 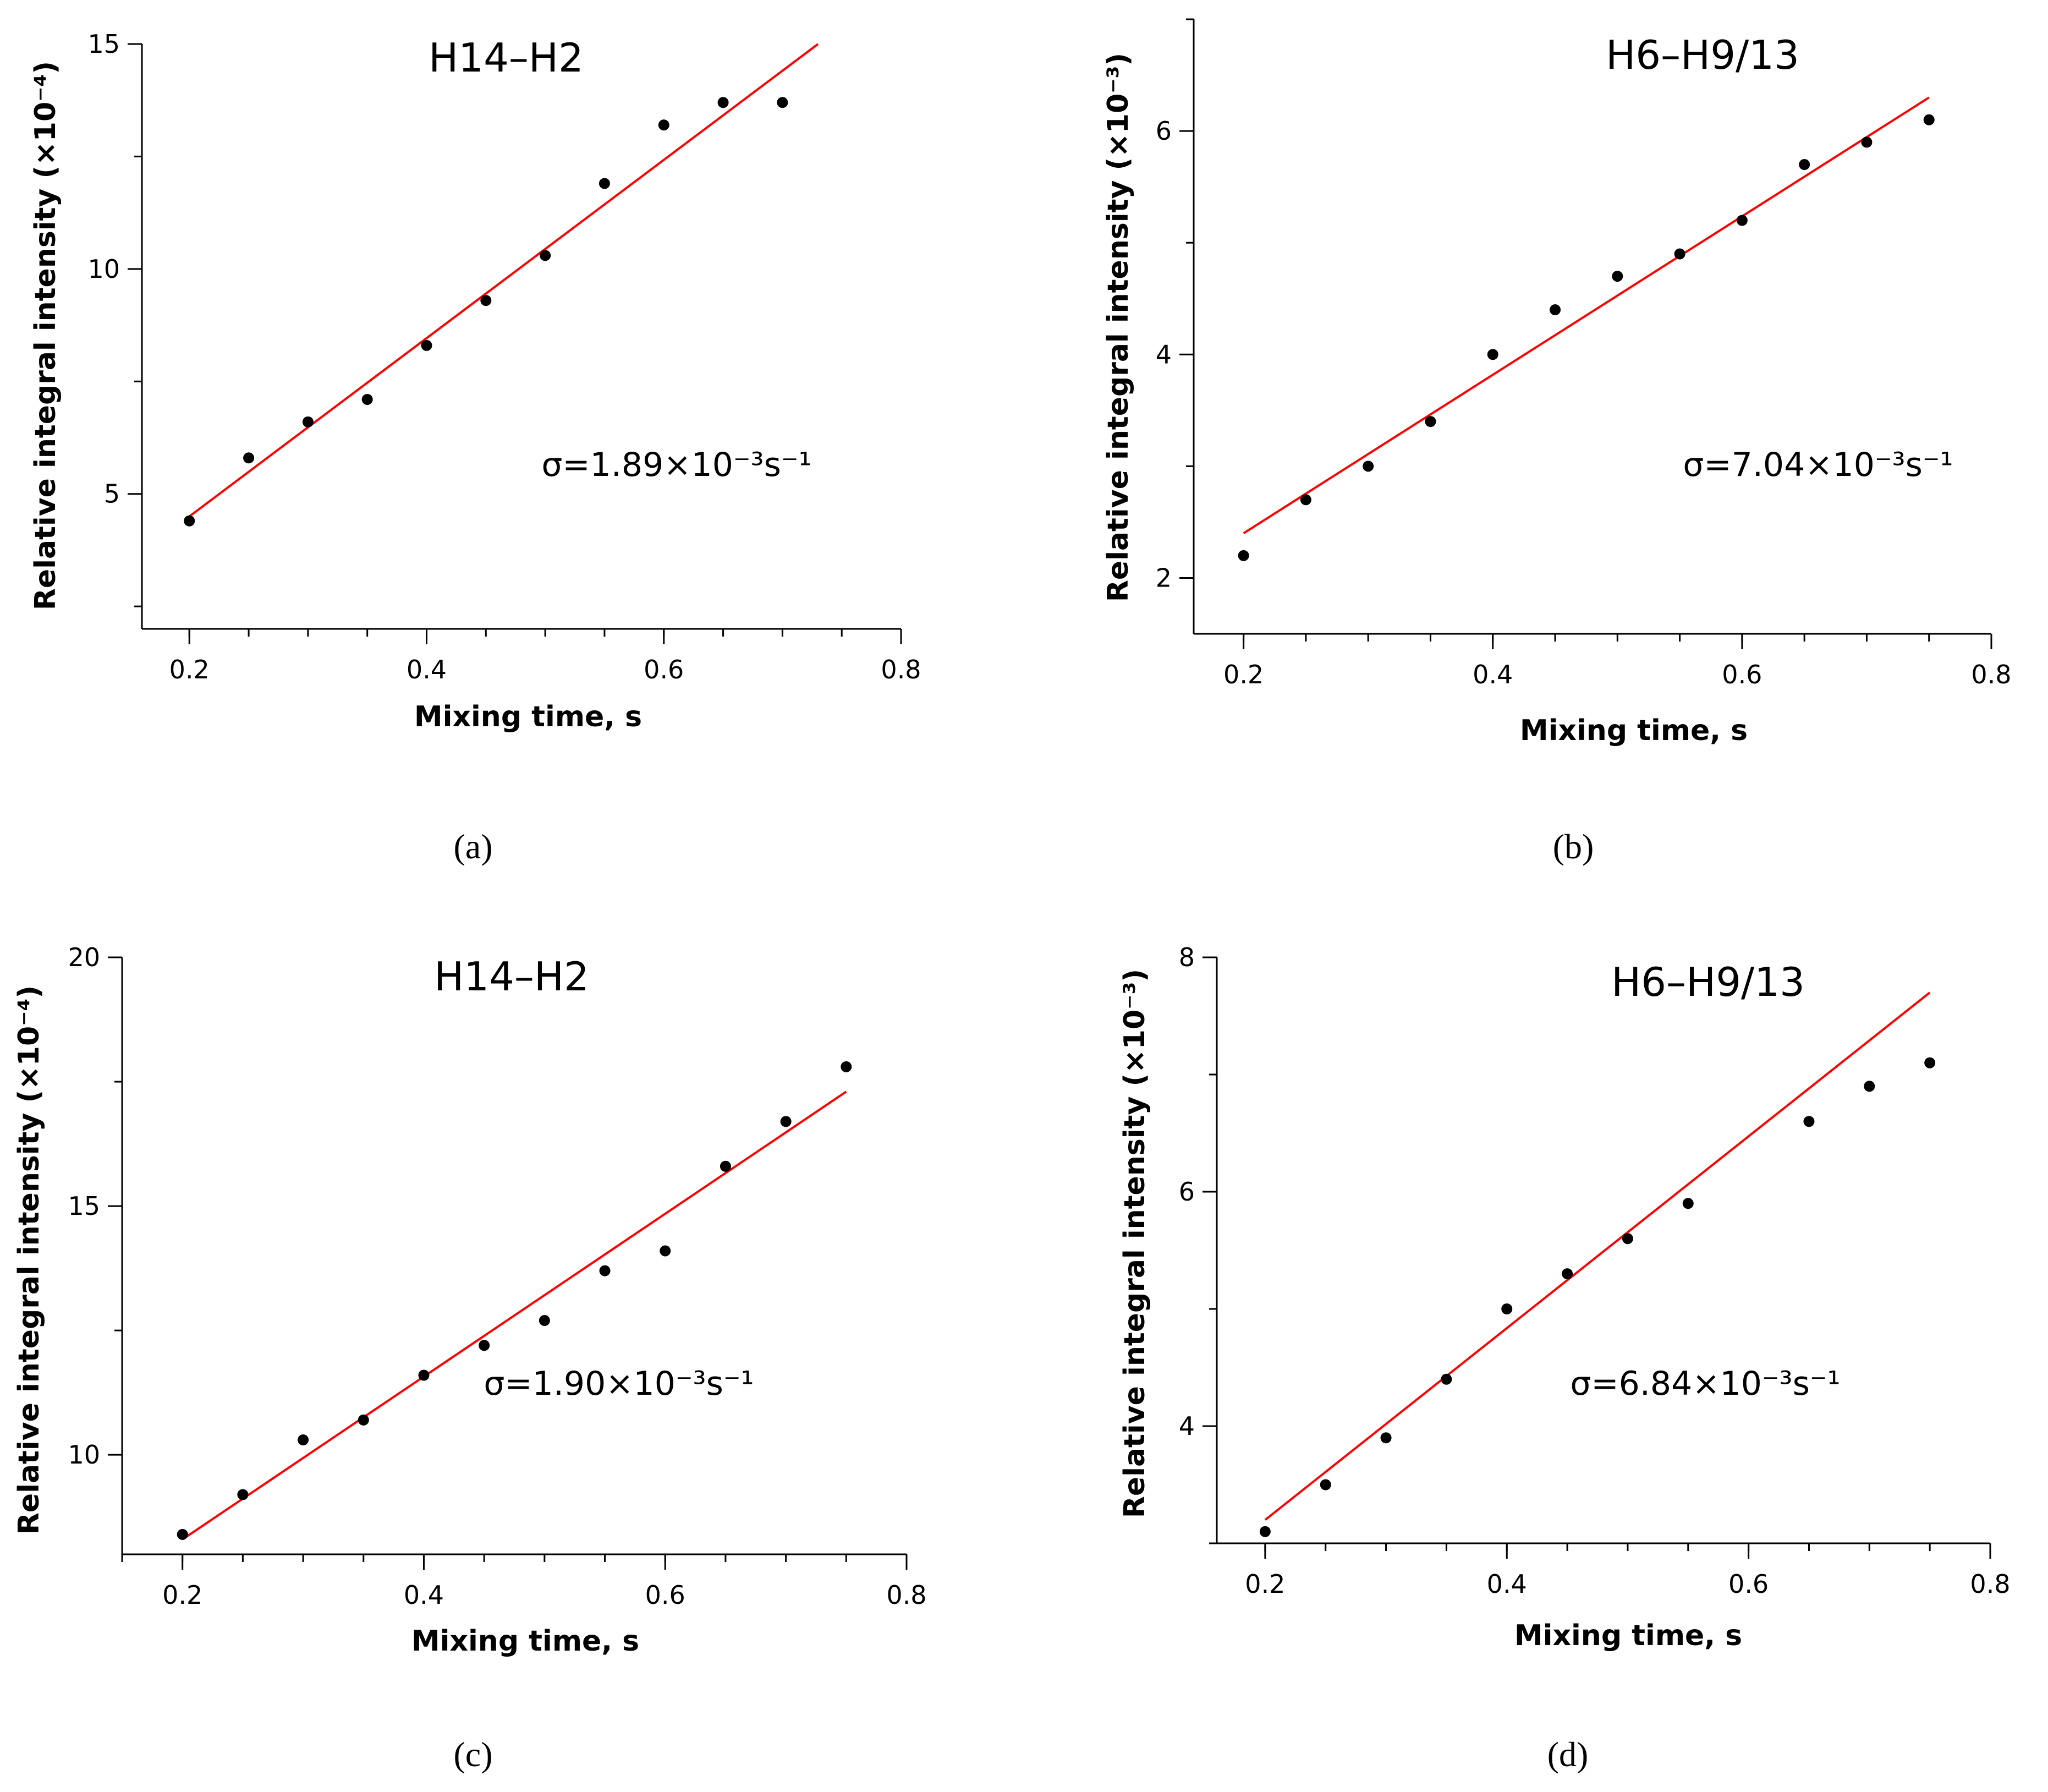 What do you see at coordinates (84, 957) in the screenshot?
I see `y-tick-label: 20` at bounding box center [84, 957].